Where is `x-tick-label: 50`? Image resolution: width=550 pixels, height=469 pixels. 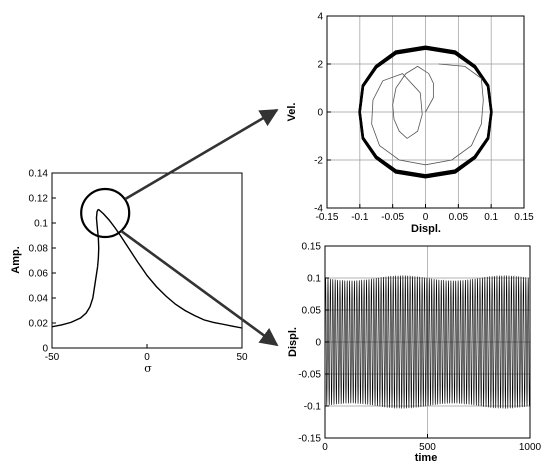 x-tick-label: 50 is located at coordinates (242, 357).